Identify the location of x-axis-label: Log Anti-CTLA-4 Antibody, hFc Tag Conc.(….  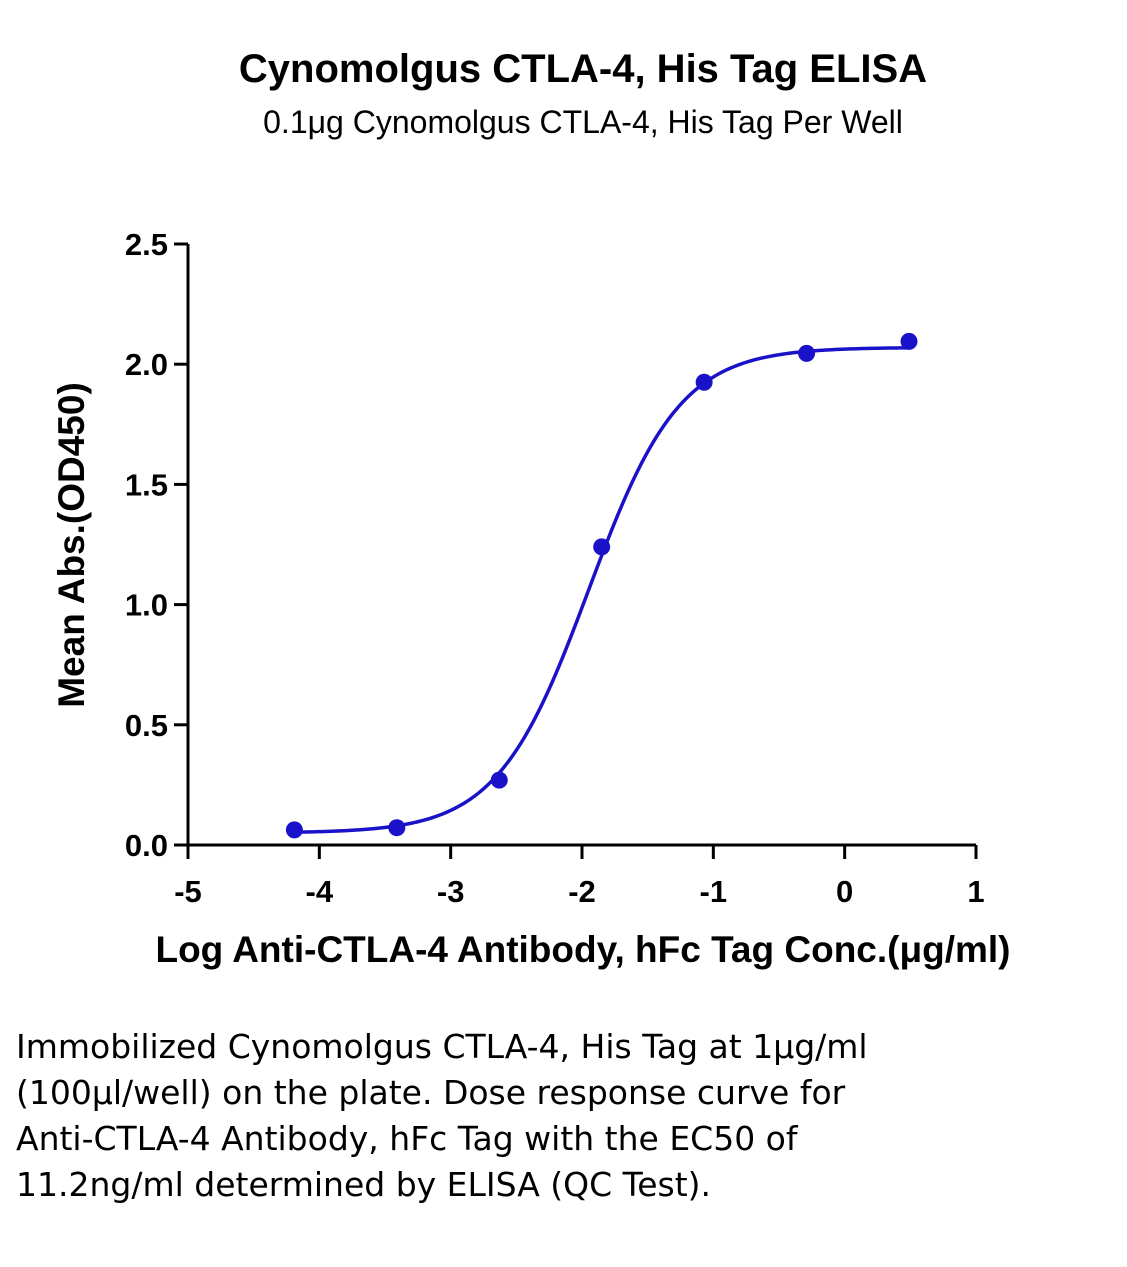
(582, 949).